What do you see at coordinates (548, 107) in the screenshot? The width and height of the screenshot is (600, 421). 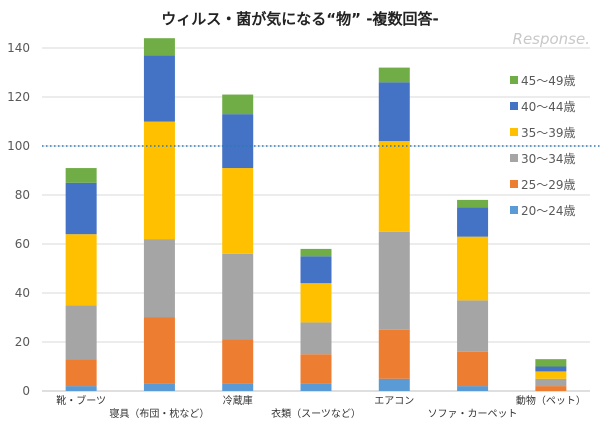 I see `legend-label: 40～44歳` at bounding box center [548, 107].